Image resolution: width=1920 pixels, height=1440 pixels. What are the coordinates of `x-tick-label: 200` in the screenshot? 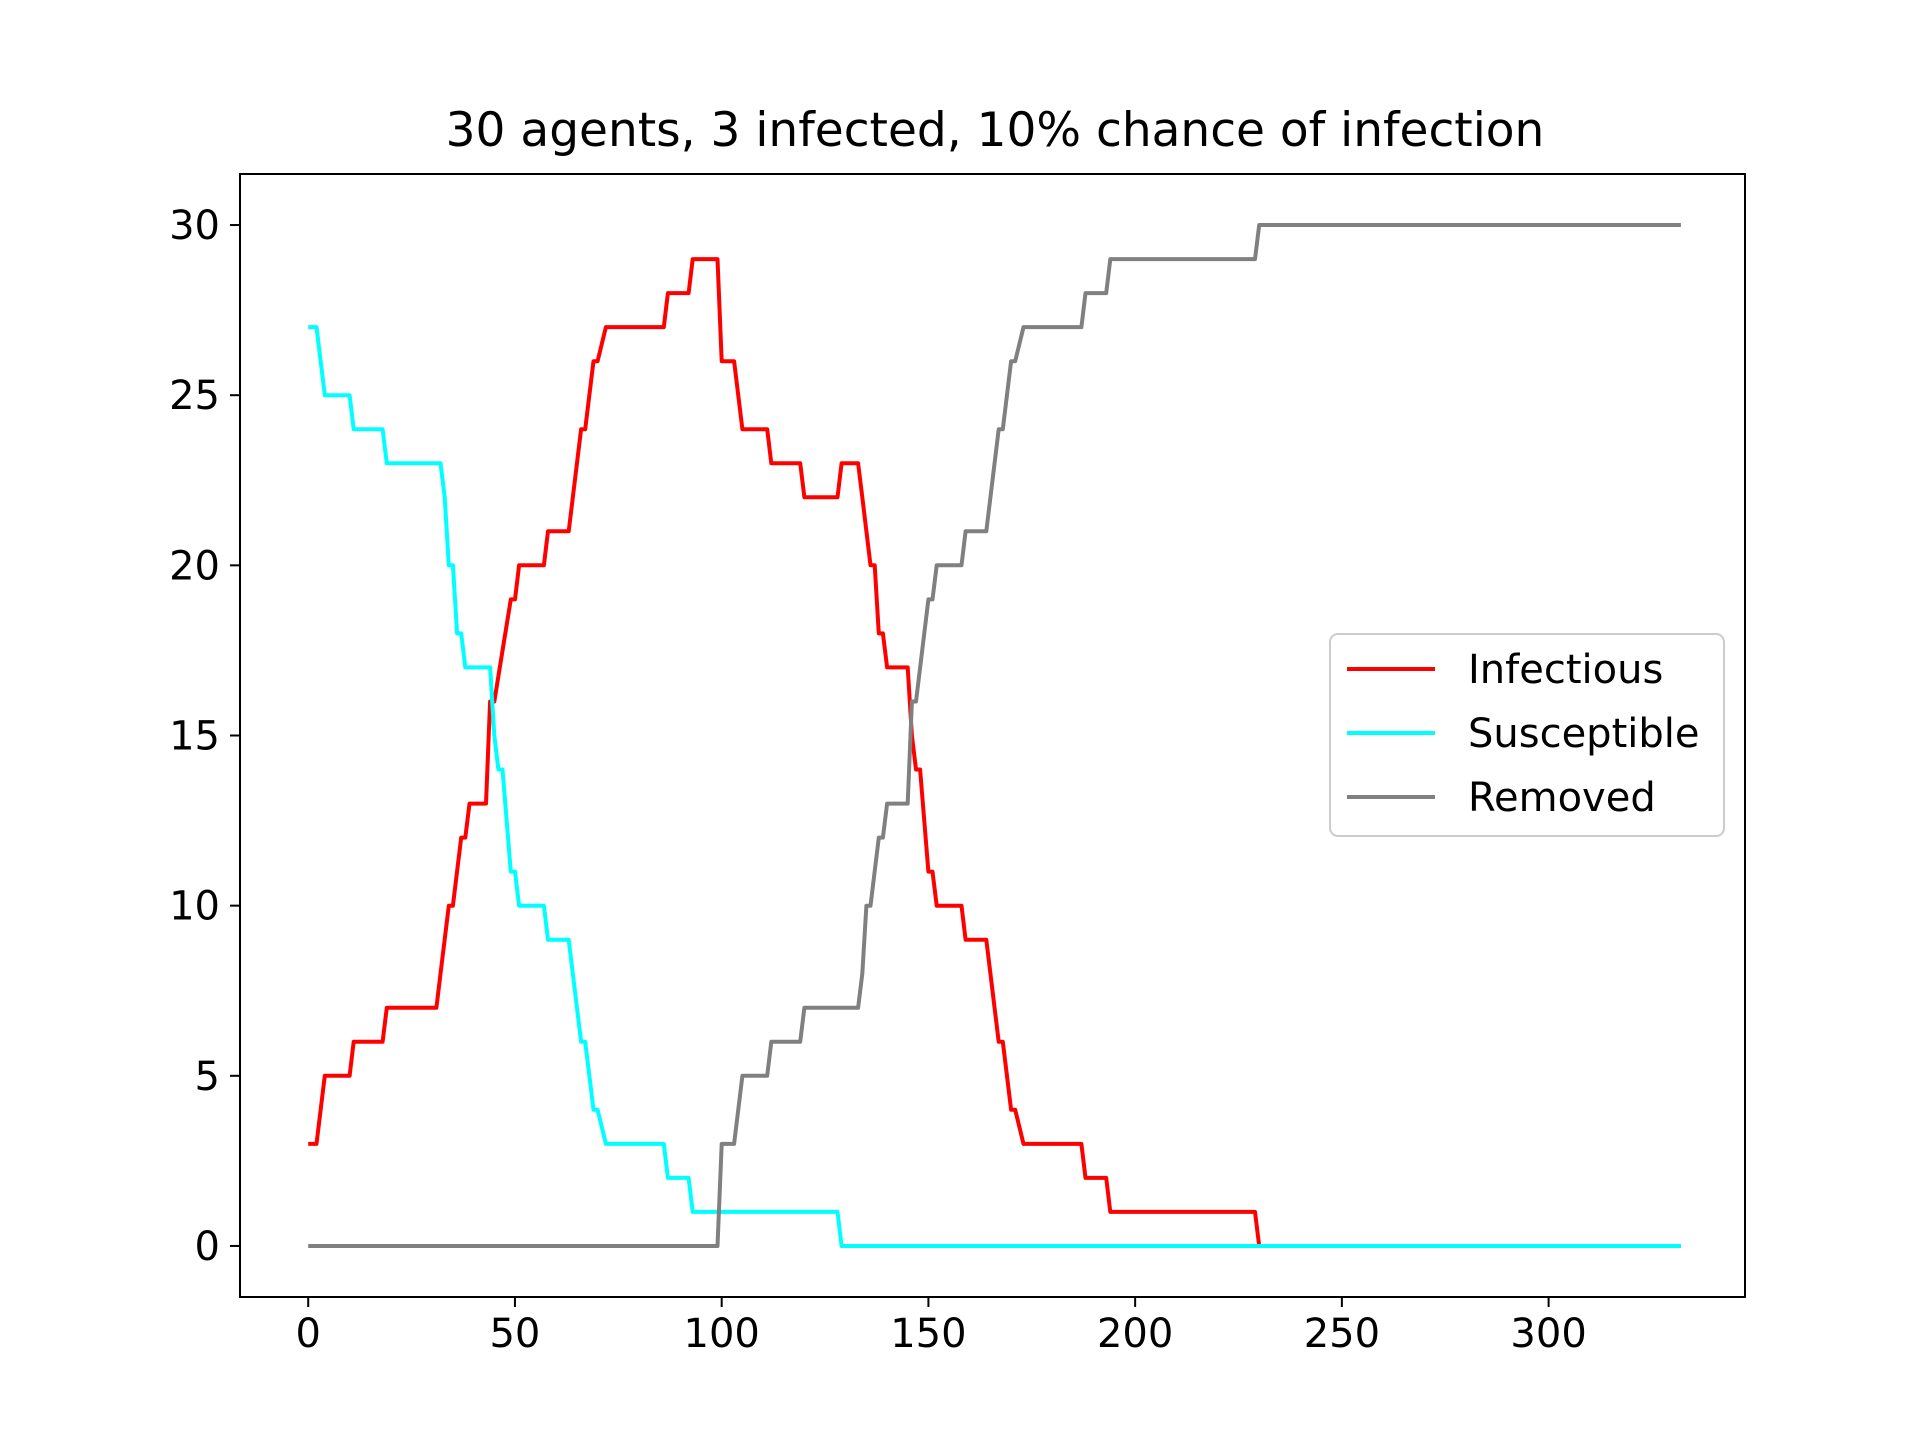 It's located at (1135, 1334).